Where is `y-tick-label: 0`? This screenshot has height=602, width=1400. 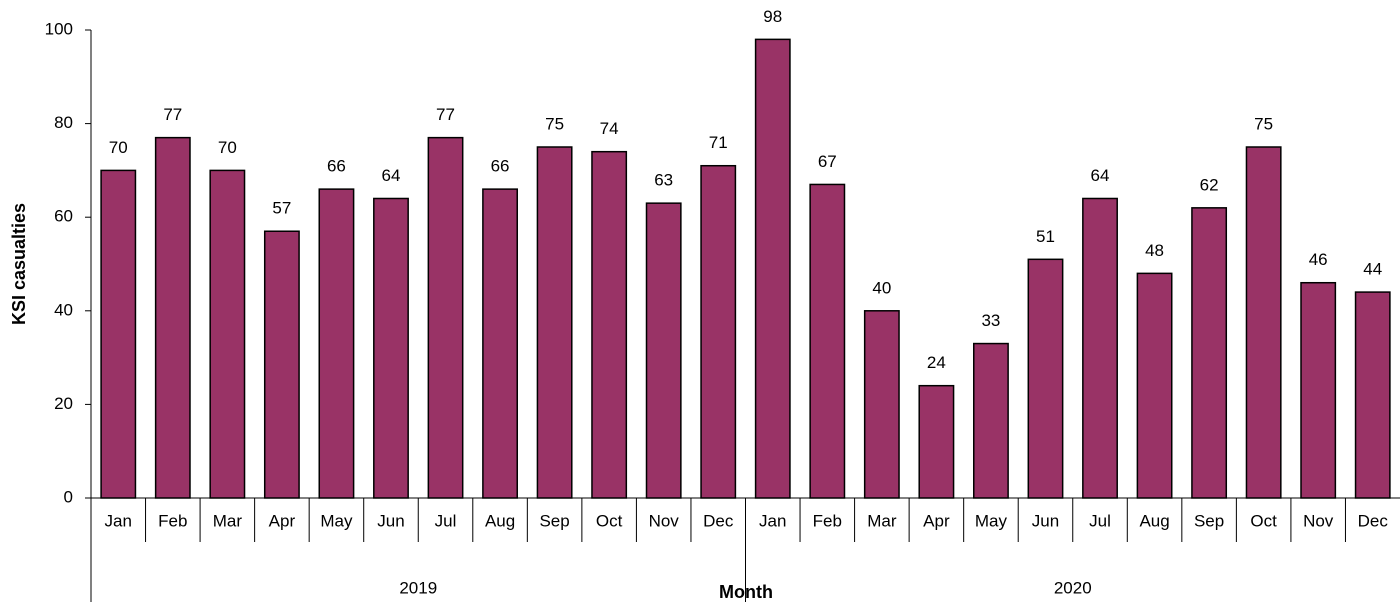
y-tick-label: 0 is located at coordinates (68, 496).